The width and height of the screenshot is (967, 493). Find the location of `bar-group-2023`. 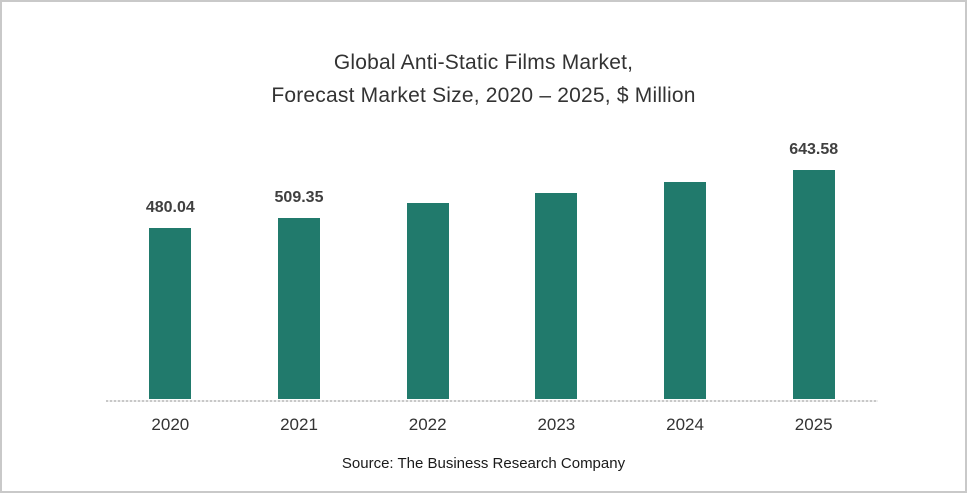

bar-group-2023 is located at coordinates (556, 269).